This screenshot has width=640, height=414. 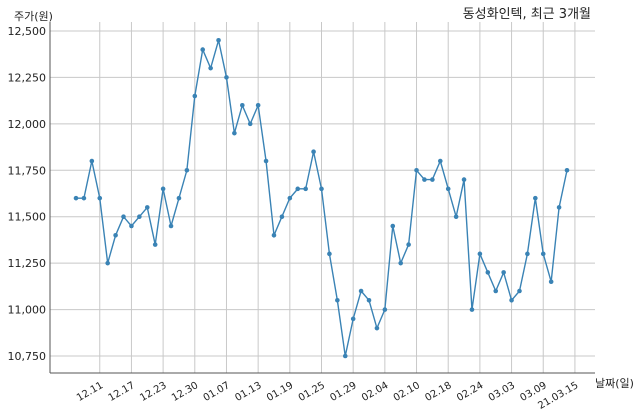 I want to click on y-tick-label: 10,750, so click(x=27, y=356).